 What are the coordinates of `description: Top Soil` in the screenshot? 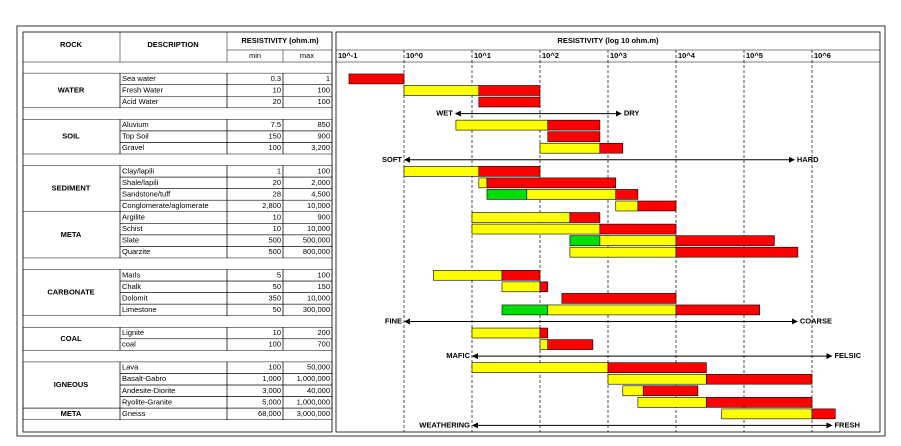 It's located at (135, 136).